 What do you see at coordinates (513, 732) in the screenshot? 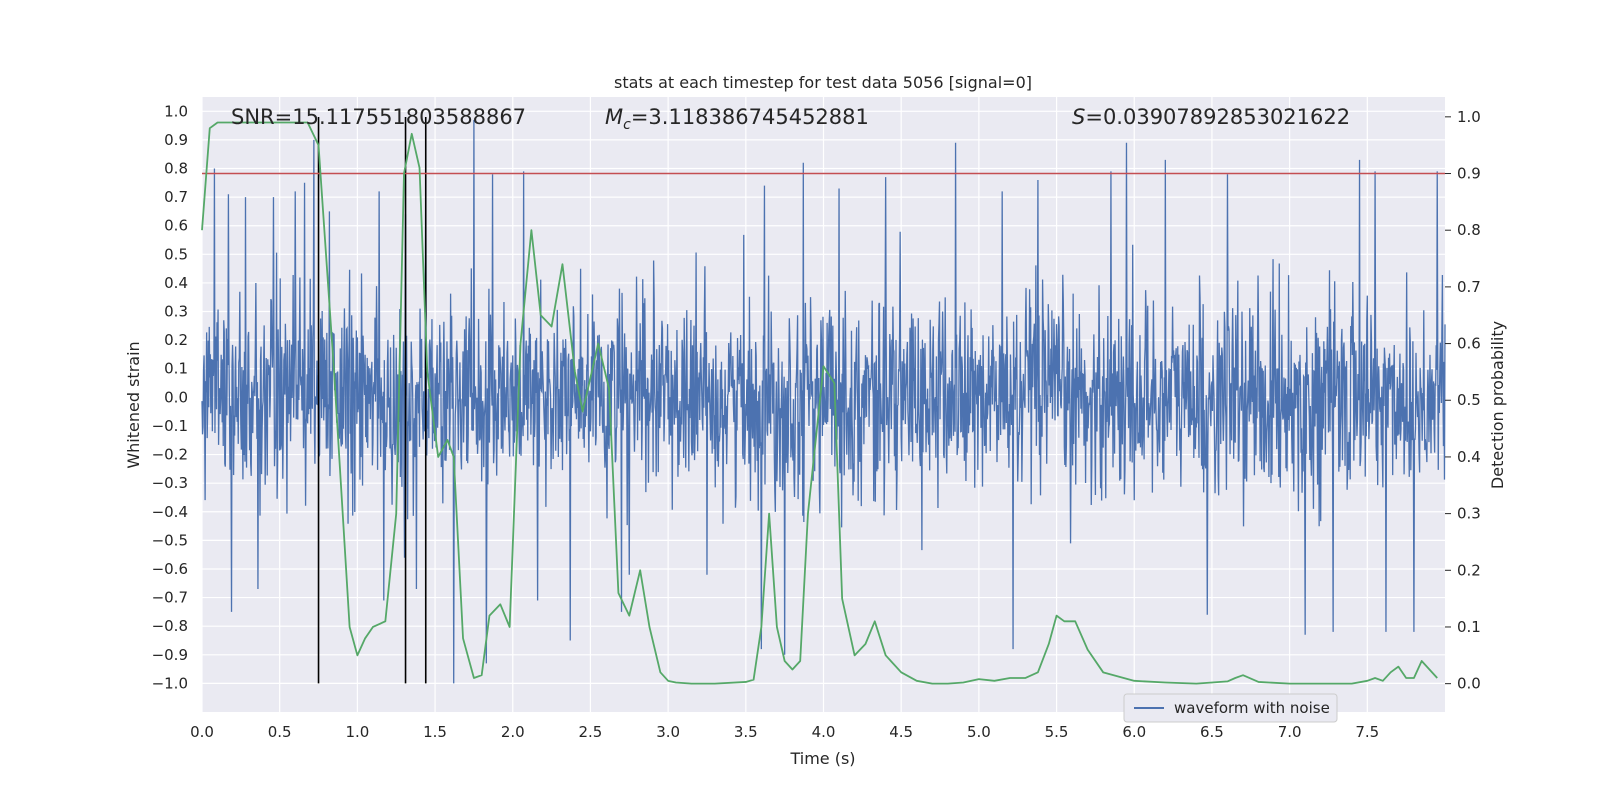
I see `x-tick-label: 2.0` at bounding box center [513, 732].